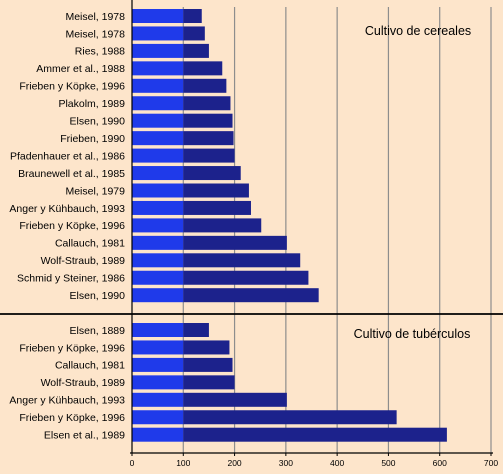 The width and height of the screenshot is (503, 474). Describe the element at coordinates (412, 334) in the screenshot. I see `panel-title: Cultivo de tubérculos` at that location.